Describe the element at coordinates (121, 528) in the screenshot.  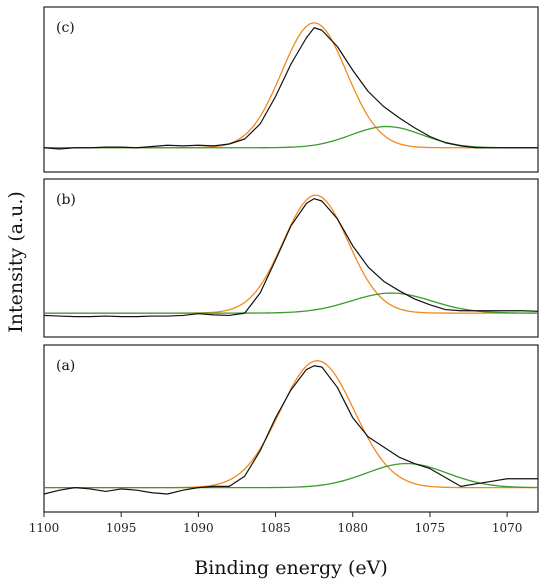
I see `x-tick-label: 1095` at that location.